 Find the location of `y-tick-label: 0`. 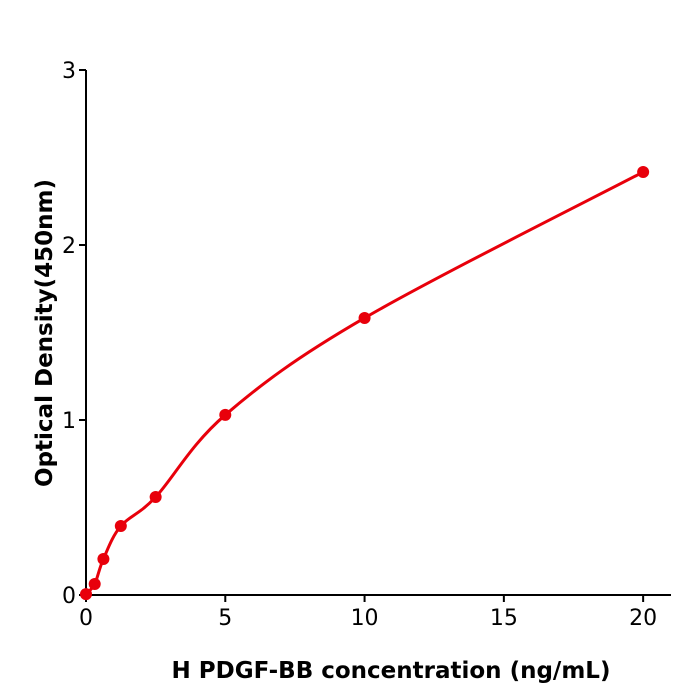

y-tick-label: 0 is located at coordinates (69, 596).